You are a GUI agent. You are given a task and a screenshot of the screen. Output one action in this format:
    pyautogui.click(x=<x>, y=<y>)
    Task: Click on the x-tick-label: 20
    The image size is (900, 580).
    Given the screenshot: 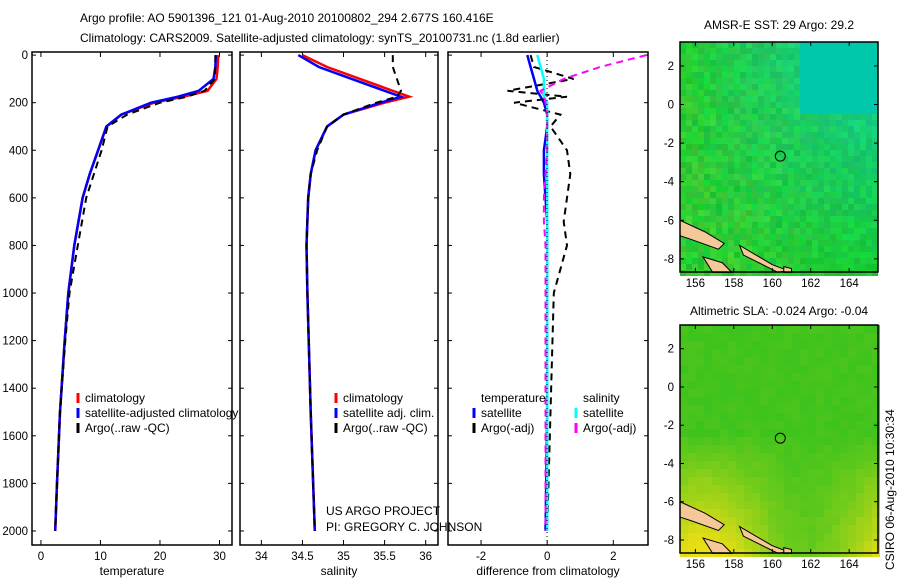 What is the action you would take?
    pyautogui.click(x=160, y=557)
    